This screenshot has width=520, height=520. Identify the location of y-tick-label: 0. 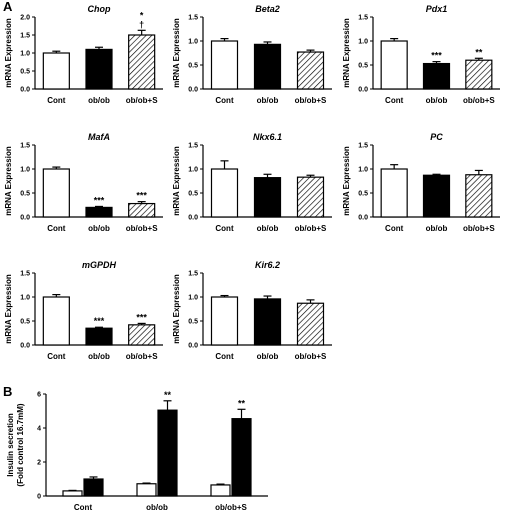
(39, 497).